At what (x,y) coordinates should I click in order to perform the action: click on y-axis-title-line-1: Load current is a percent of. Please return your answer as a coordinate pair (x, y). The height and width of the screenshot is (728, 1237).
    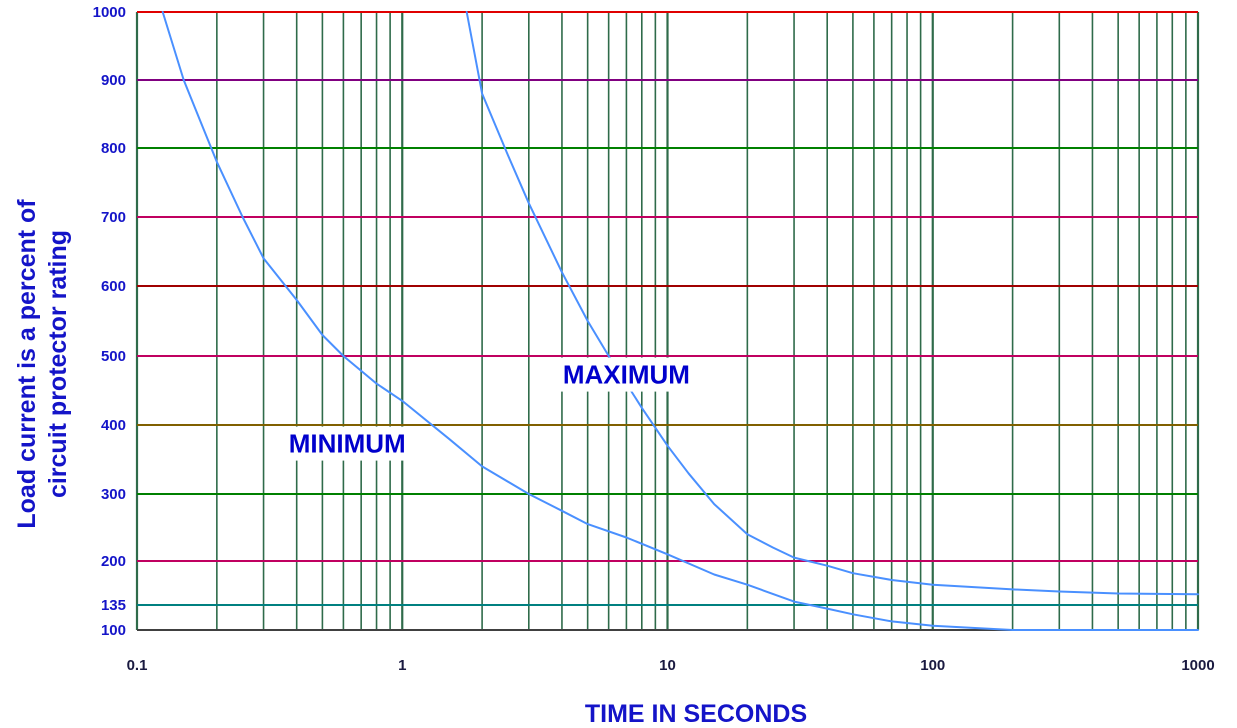
    Looking at the image, I should click on (27, 364).